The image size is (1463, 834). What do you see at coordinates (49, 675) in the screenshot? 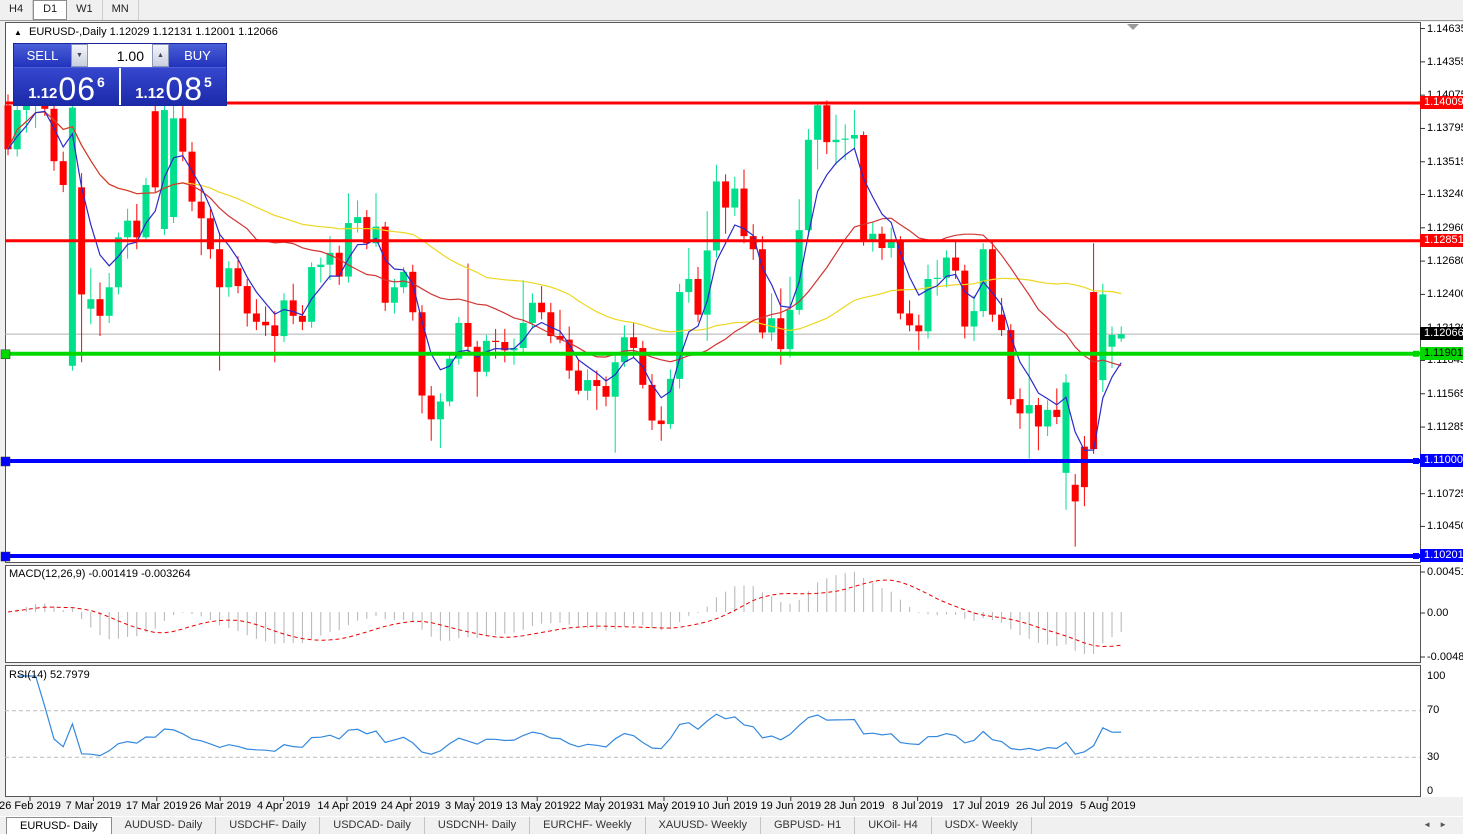
I see `rsi-label: RSI(14) 52.7979` at bounding box center [49, 675].